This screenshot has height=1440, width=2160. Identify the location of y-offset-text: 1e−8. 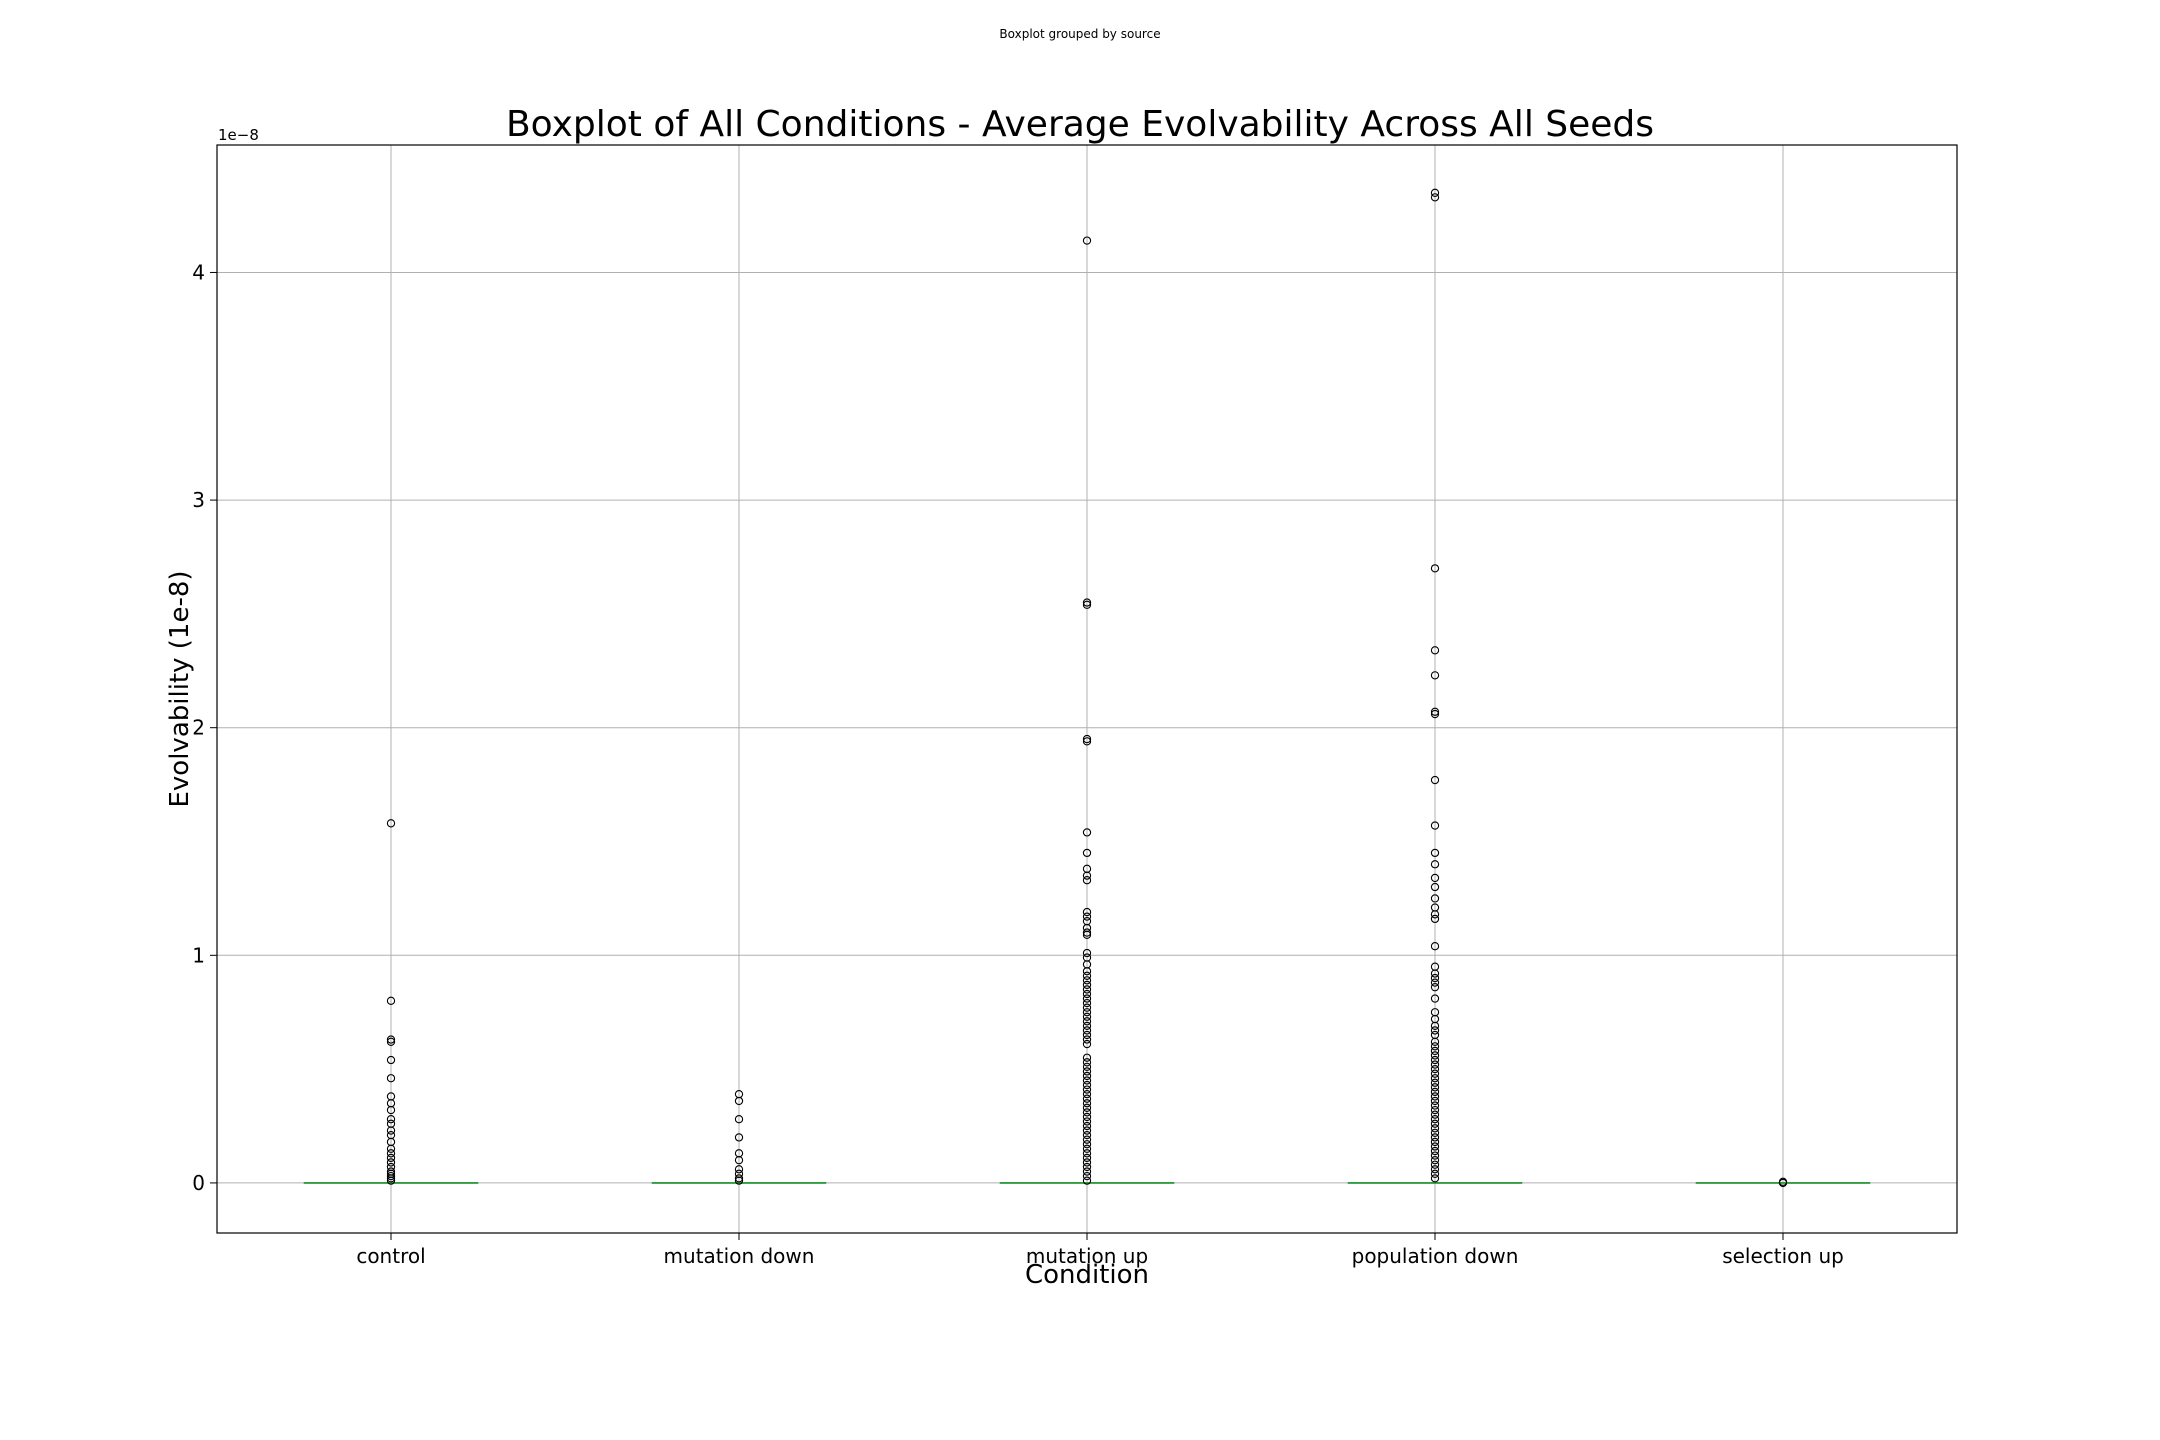
(238, 135).